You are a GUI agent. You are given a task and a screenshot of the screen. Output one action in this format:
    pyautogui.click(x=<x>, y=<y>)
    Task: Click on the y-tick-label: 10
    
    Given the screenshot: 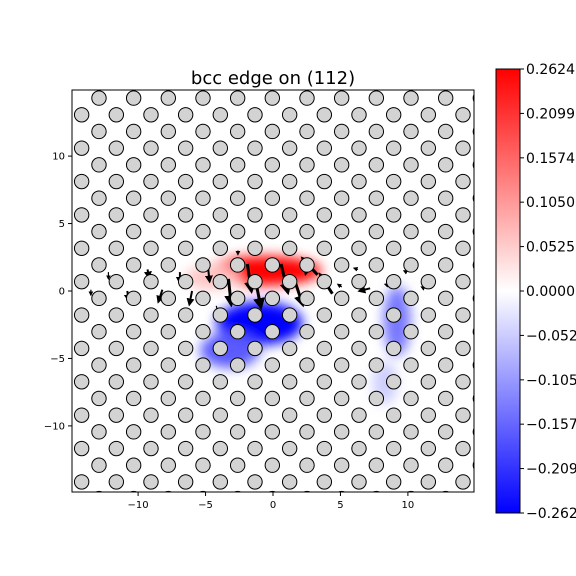 What is the action you would take?
    pyautogui.click(x=58, y=157)
    